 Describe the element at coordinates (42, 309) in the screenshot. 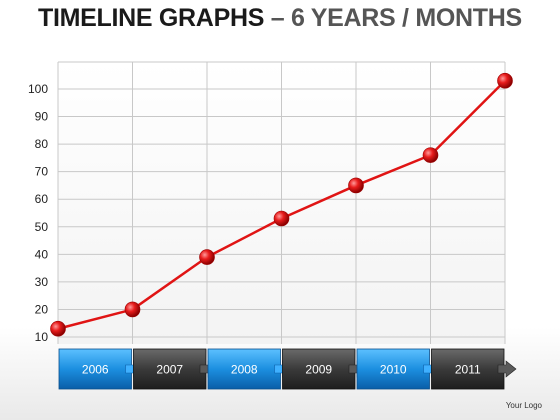

I see `y-tick-label: 20` at that location.